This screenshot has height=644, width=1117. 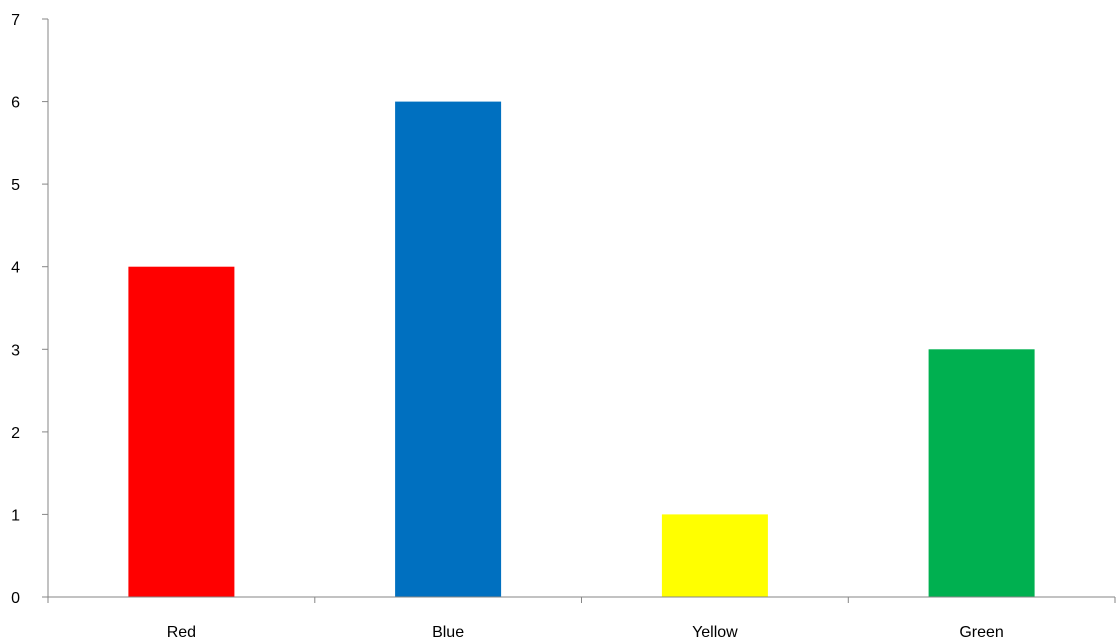 What do you see at coordinates (181, 431) in the screenshot?
I see `bar-red` at bounding box center [181, 431].